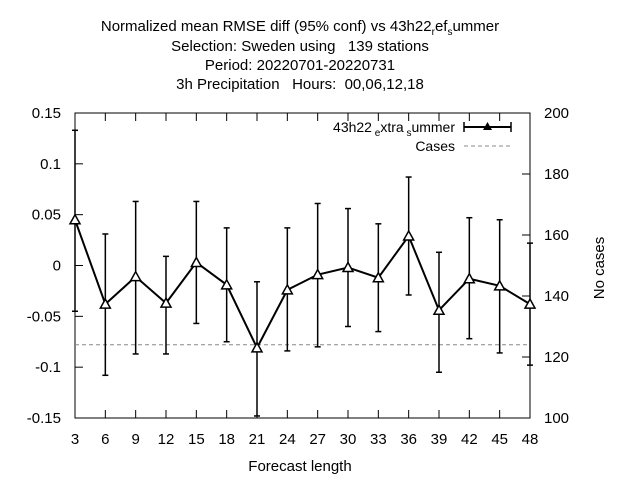 This screenshot has width=640, height=480. Describe the element at coordinates (226, 439) in the screenshot. I see `x-tick-label: 18` at that location.